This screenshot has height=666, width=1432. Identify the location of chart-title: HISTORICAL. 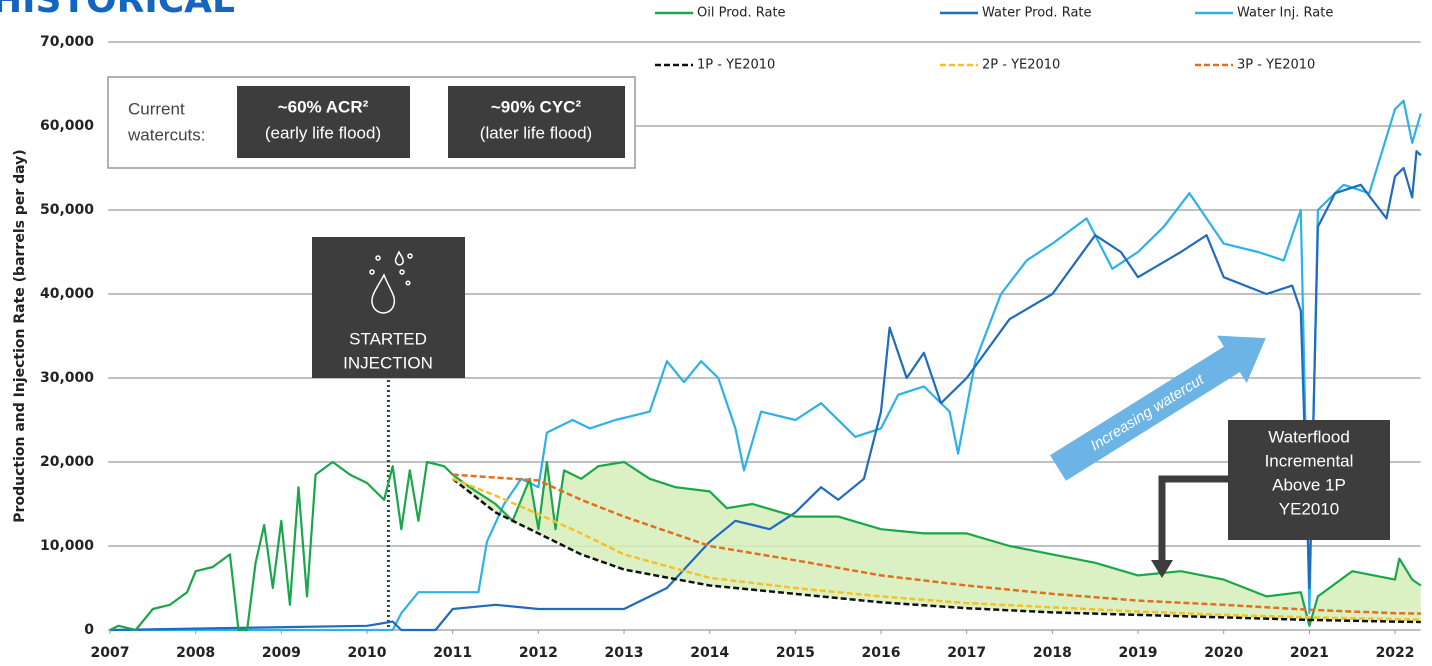
(117, 10).